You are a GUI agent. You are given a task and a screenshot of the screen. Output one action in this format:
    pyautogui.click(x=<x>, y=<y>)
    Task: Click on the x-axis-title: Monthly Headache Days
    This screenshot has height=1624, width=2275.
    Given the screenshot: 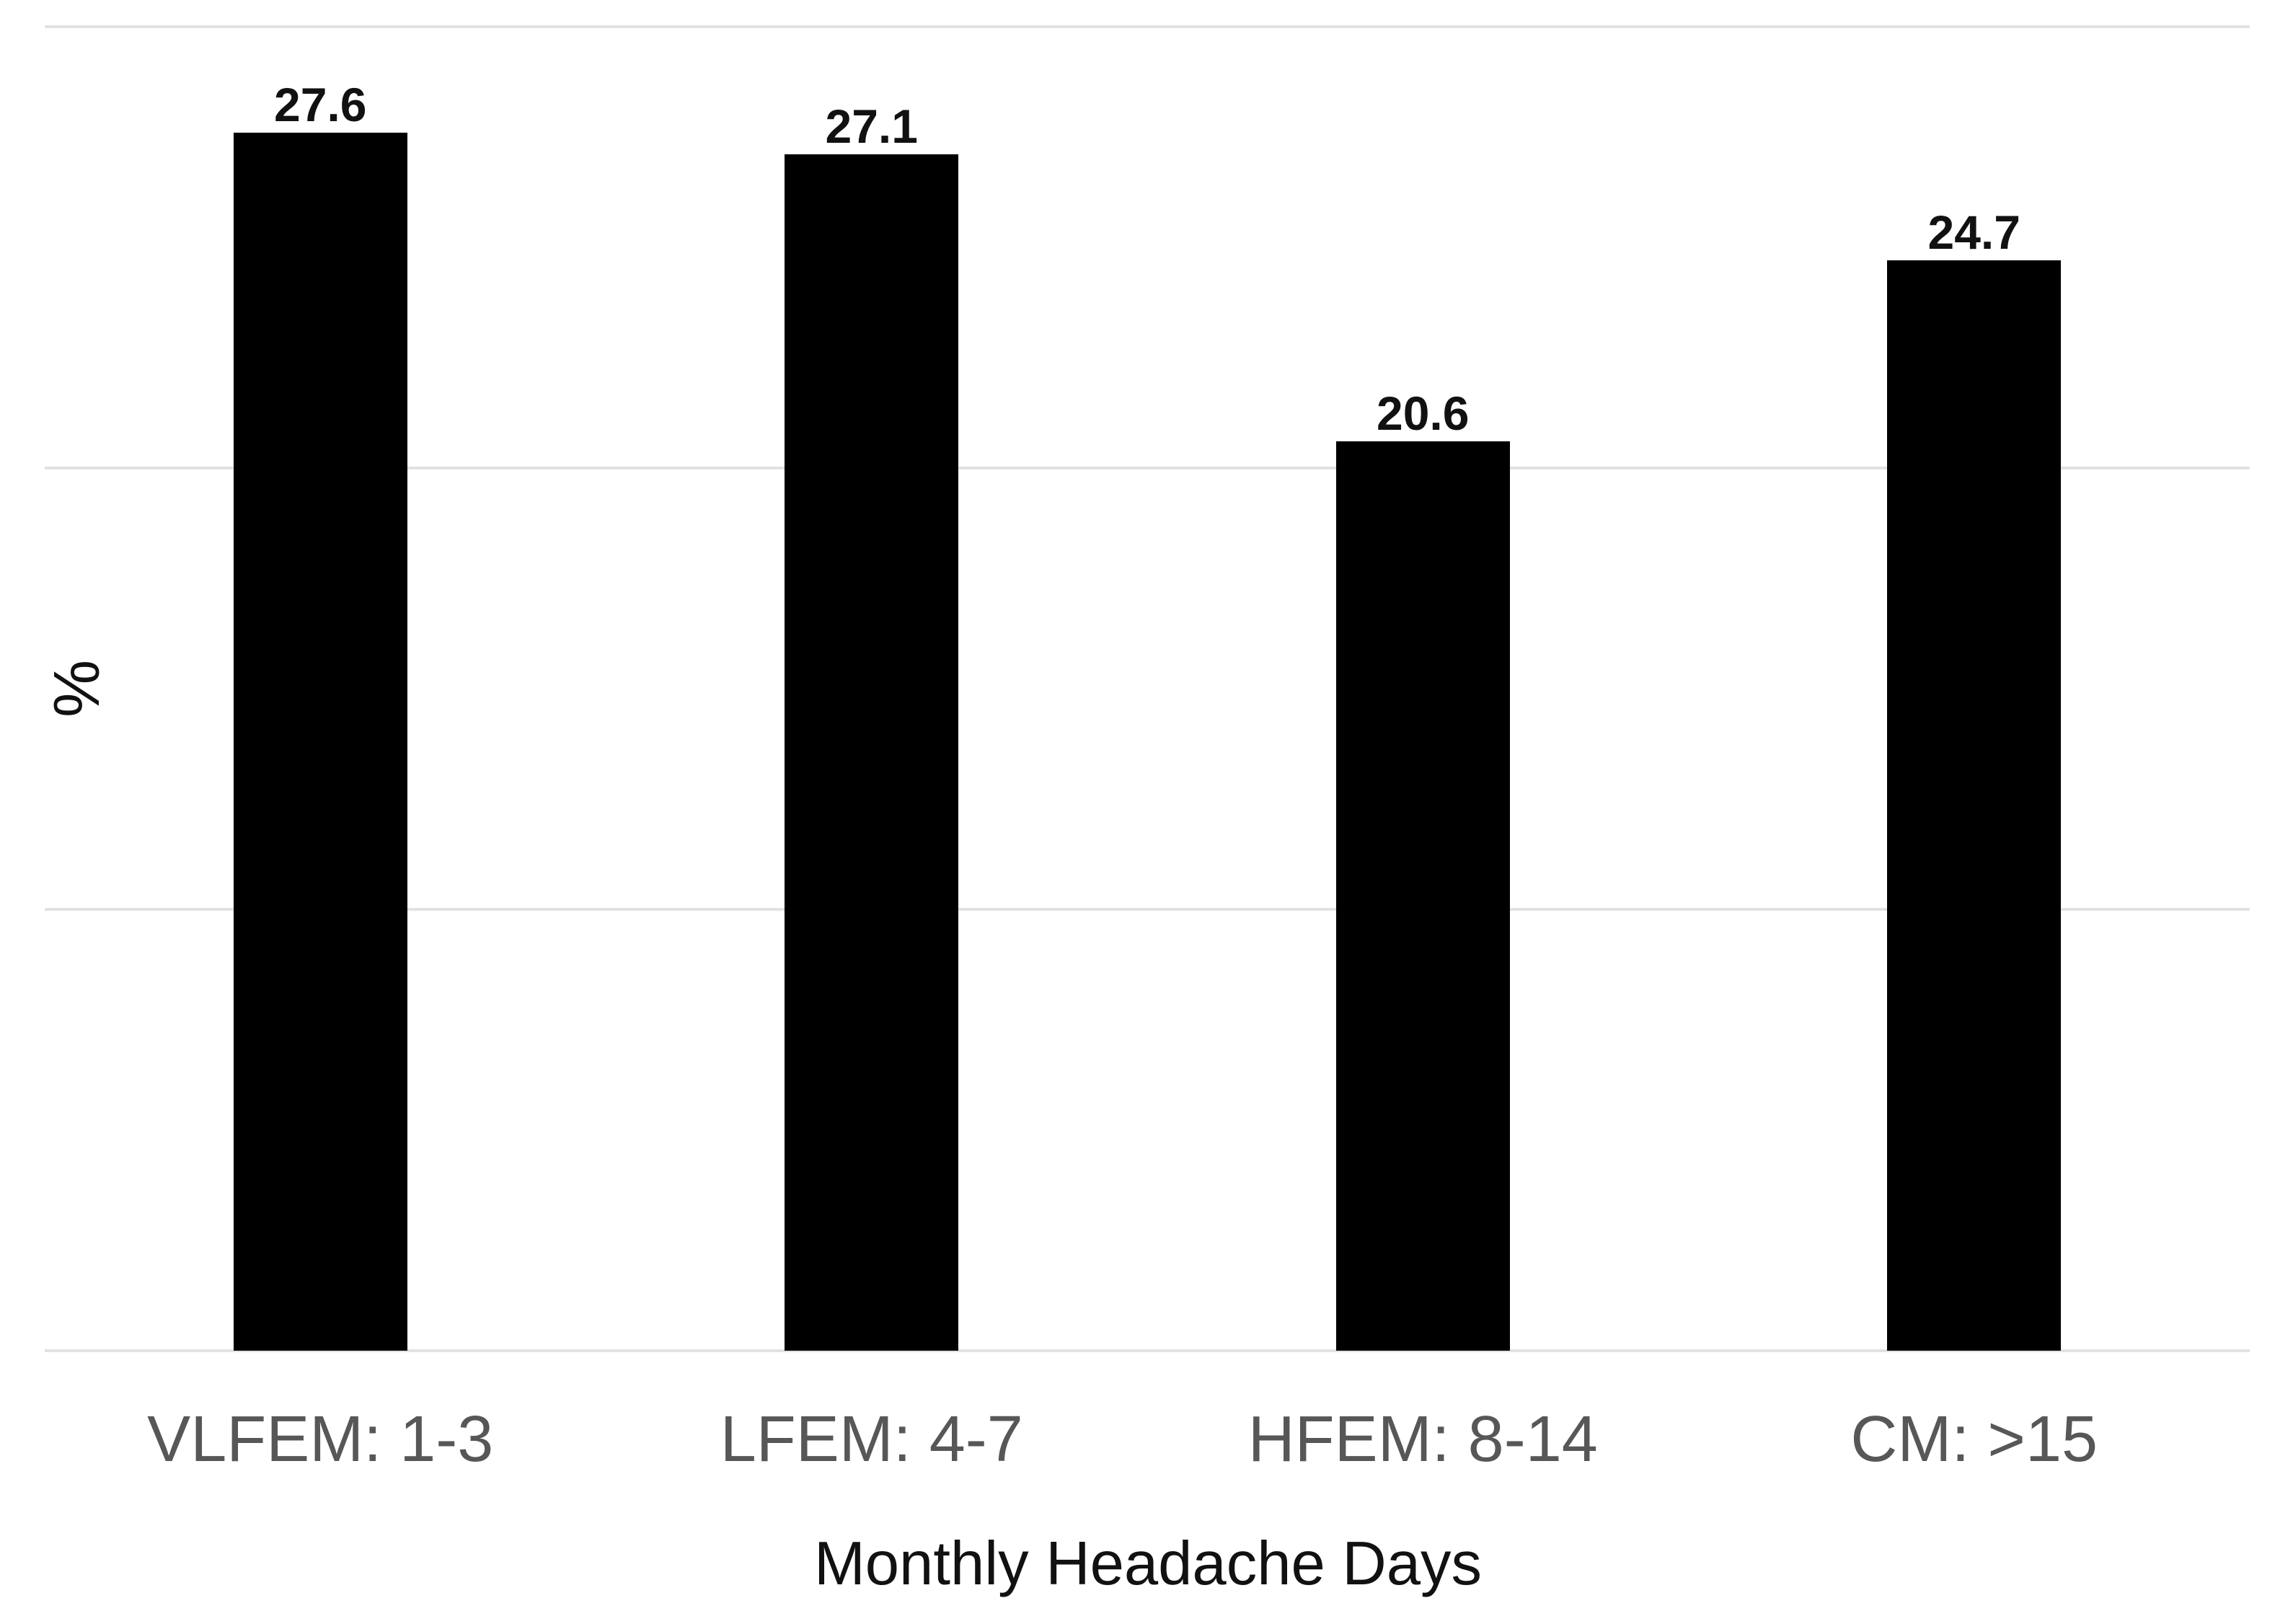 What is the action you would take?
    pyautogui.click(x=1148, y=1564)
    